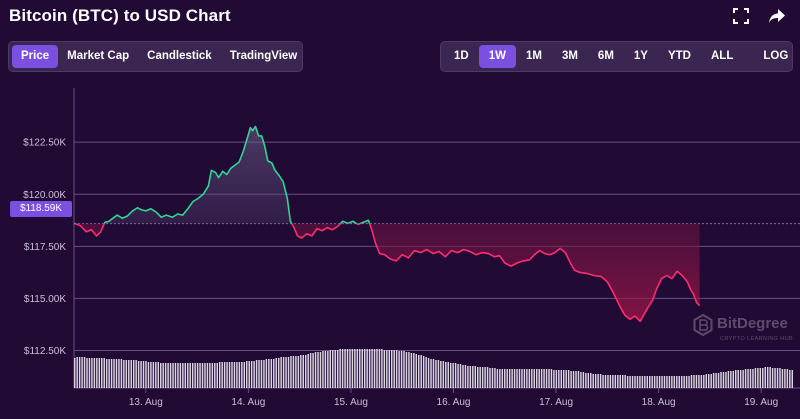 The image size is (800, 419). Describe the element at coordinates (776, 56) in the screenshot. I see `log-scale-toggle: LOG` at that location.